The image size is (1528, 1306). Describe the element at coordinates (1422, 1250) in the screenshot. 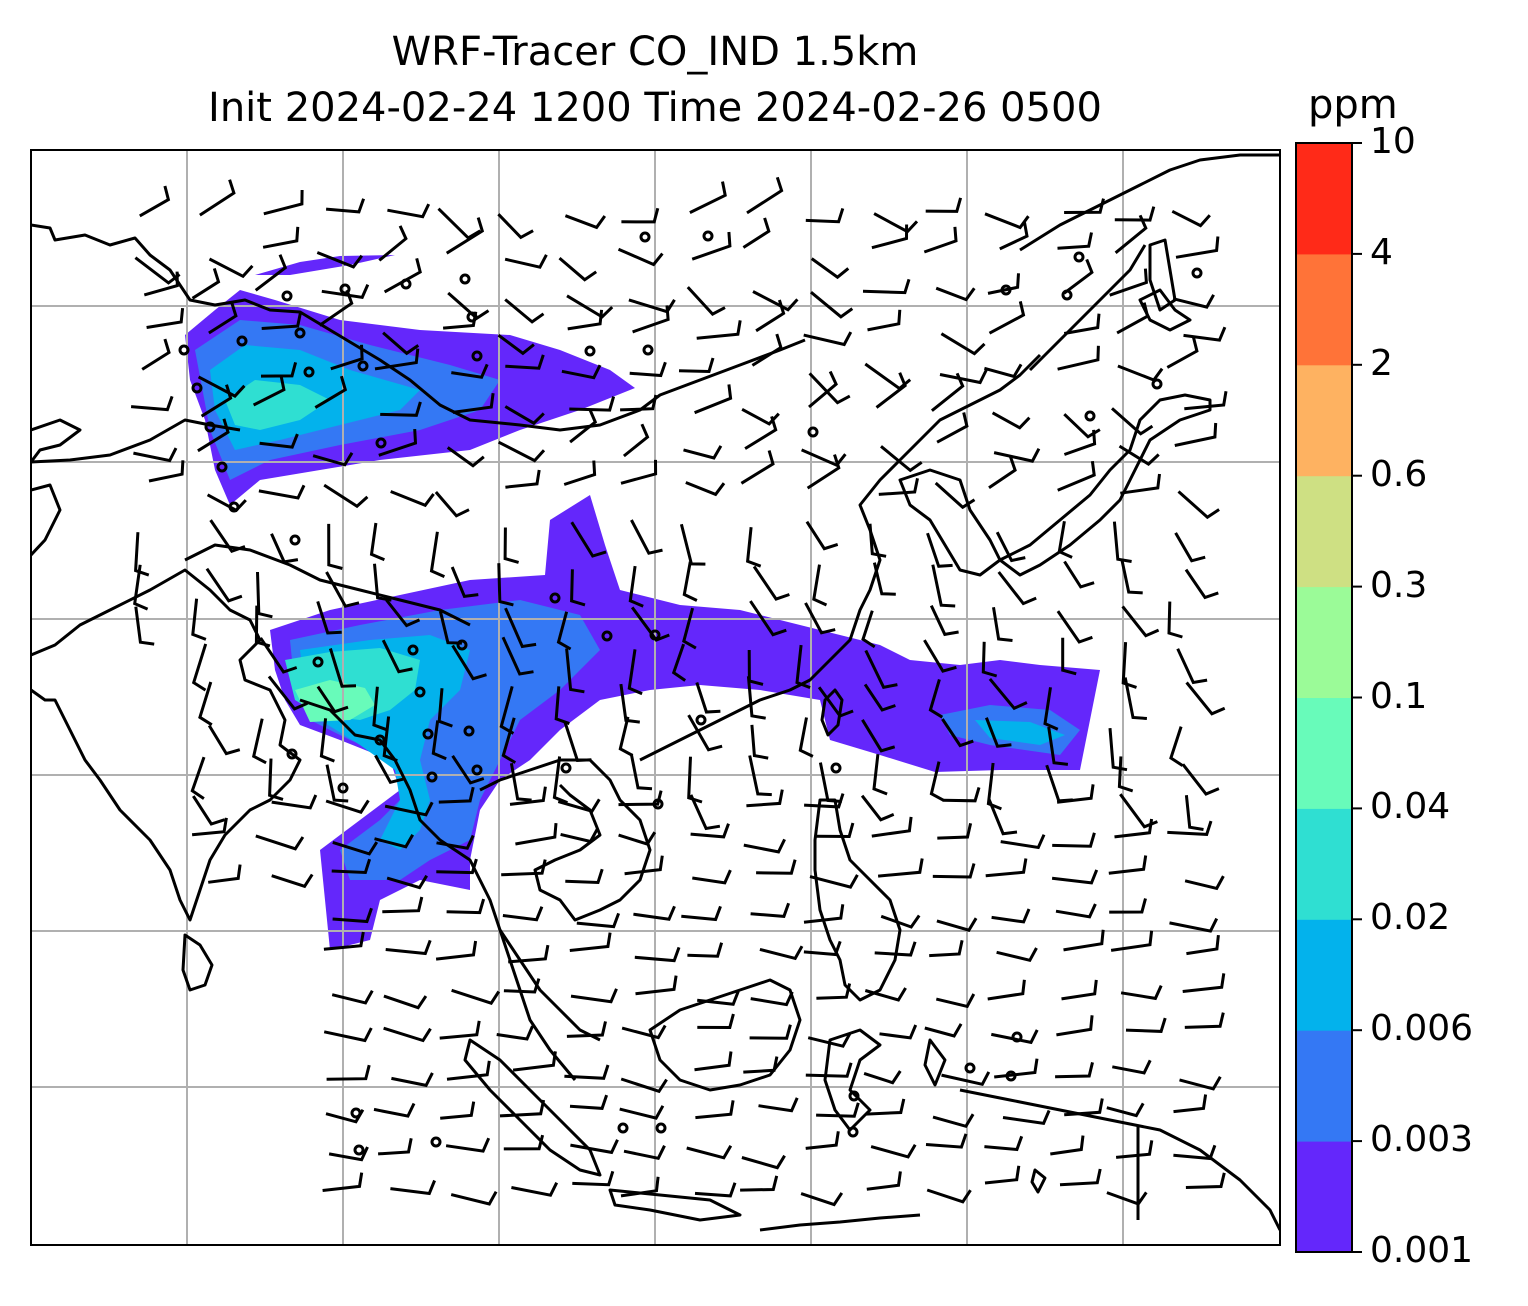

I see `colorbar-tick-label: 0.001` at that location.